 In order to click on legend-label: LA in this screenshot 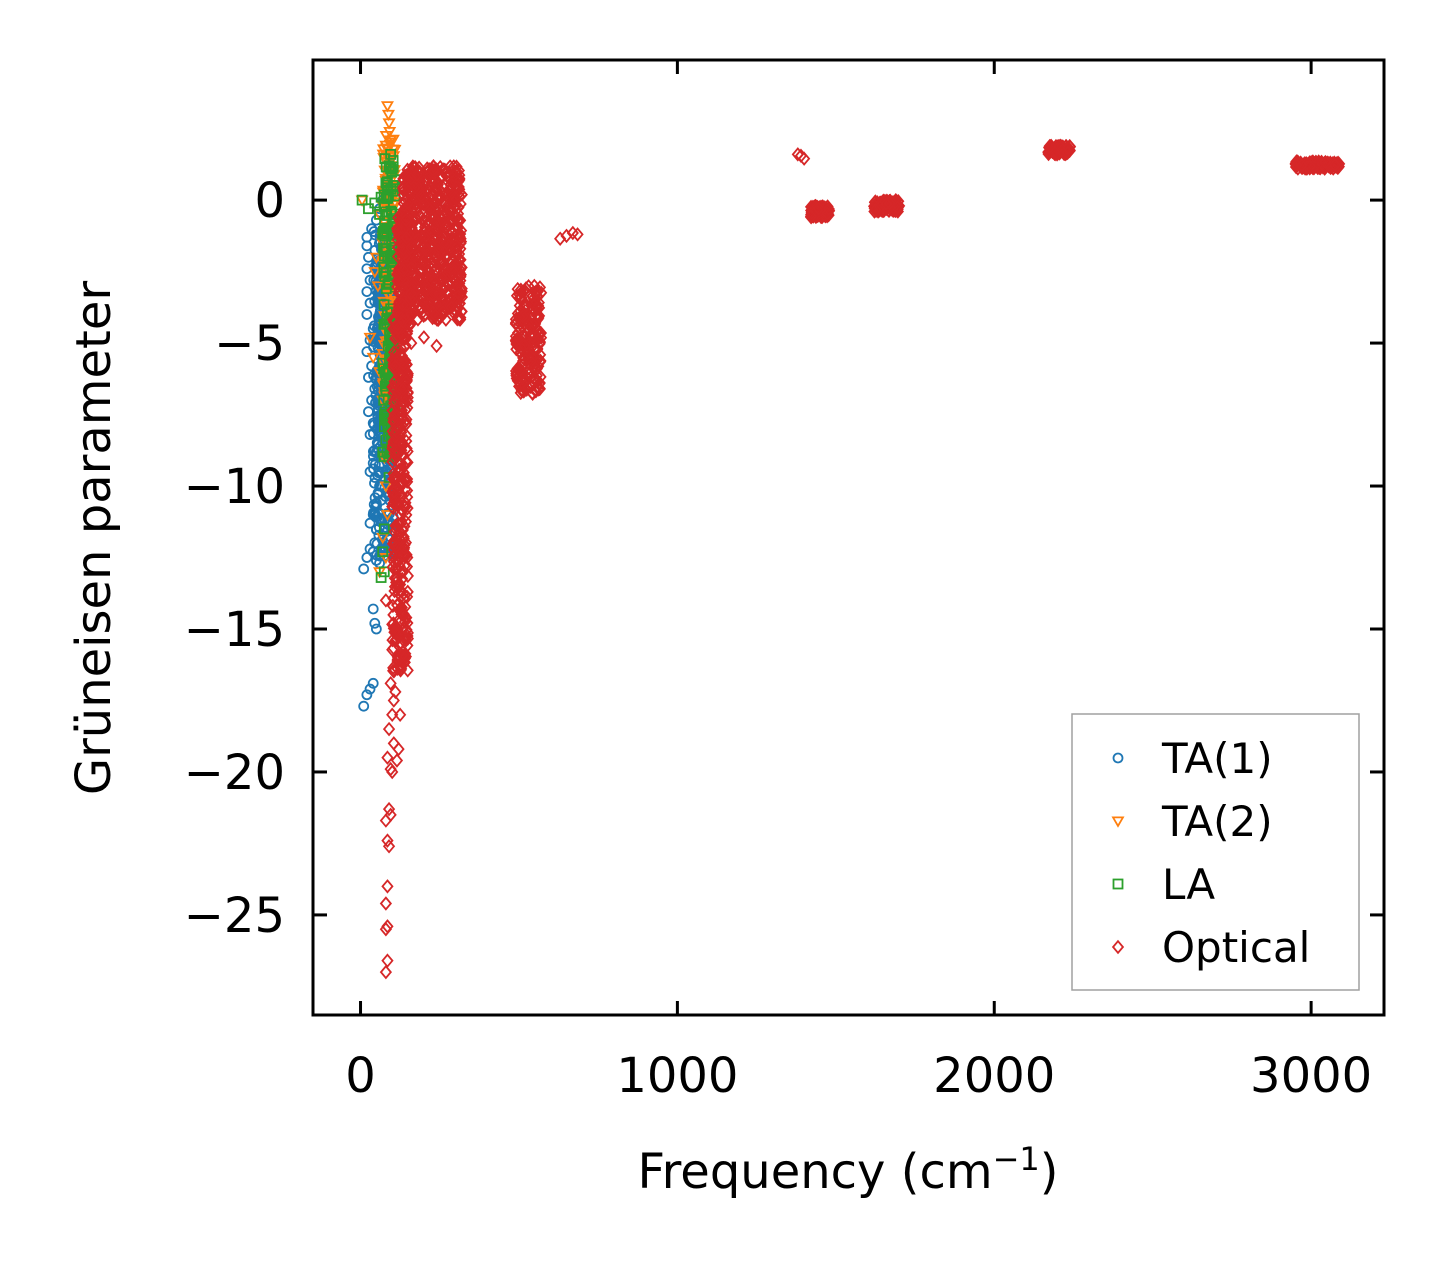, I will do `click(1188, 884)`.